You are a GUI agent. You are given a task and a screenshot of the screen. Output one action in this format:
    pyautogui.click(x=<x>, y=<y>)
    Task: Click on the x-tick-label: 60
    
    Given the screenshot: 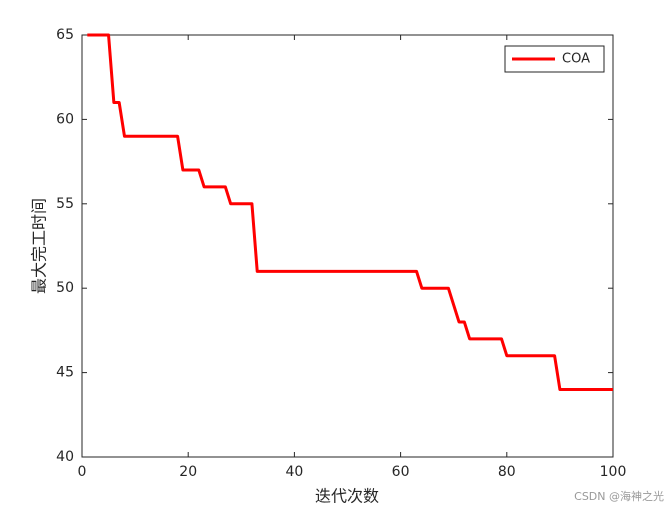 What is the action you would take?
    pyautogui.click(x=401, y=472)
    